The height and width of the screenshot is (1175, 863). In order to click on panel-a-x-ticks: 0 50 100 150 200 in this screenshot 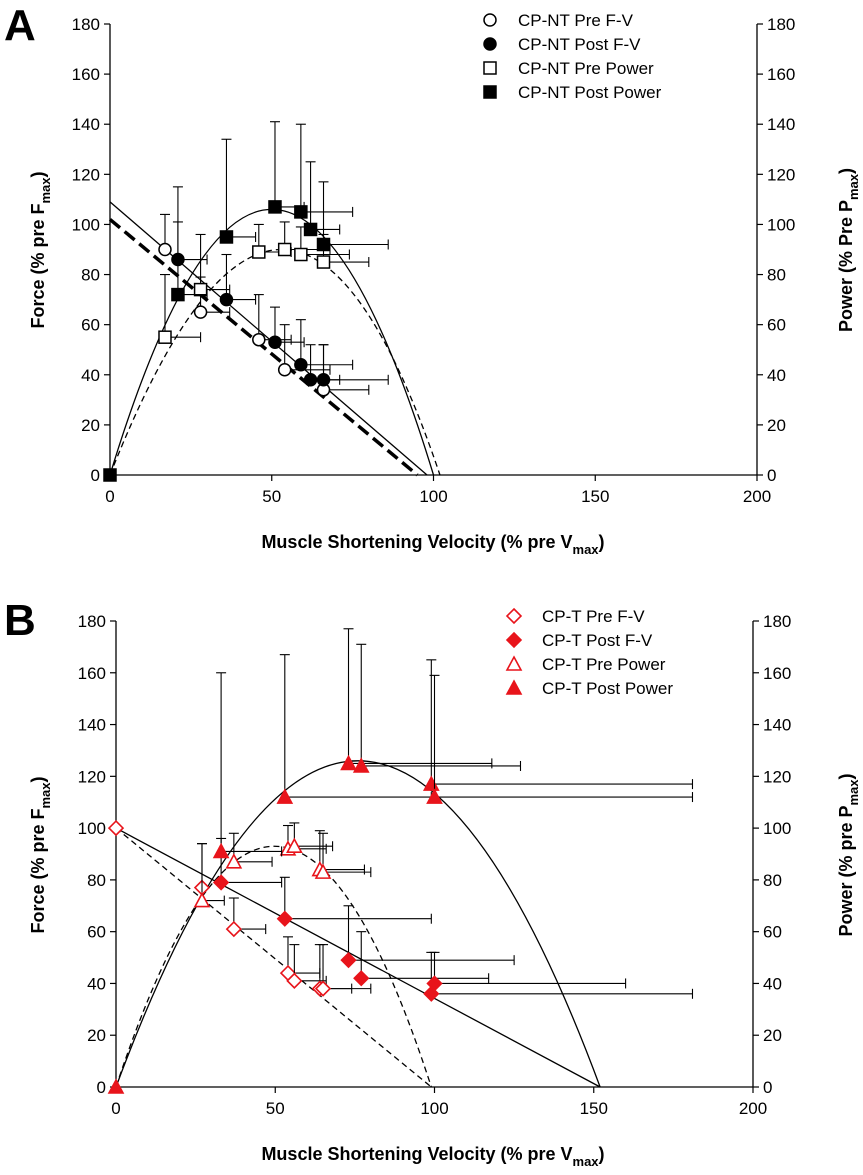, I will do `click(438, 490)`.